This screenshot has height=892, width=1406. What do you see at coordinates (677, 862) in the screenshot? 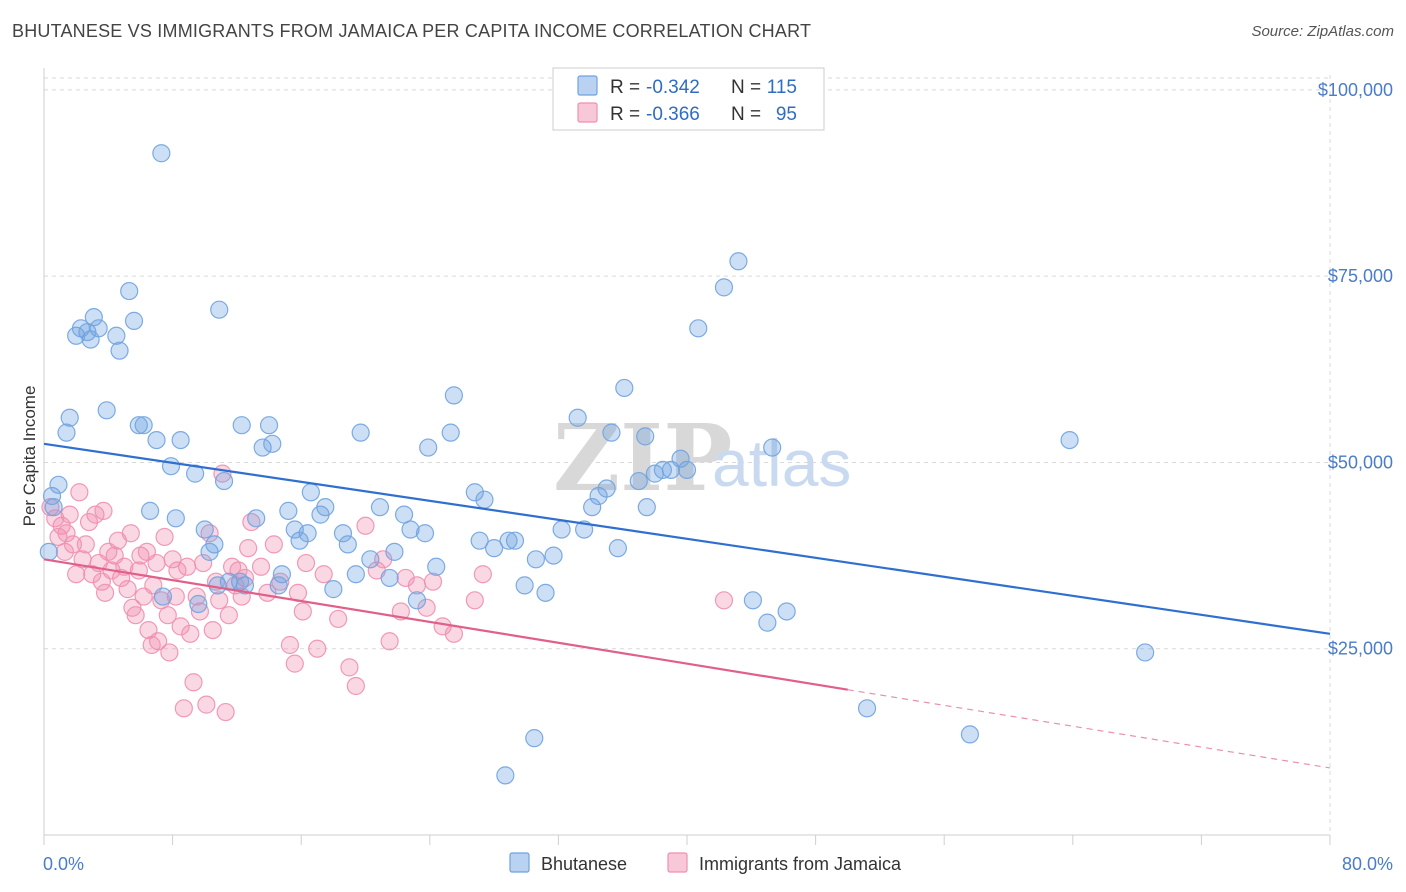
I see `bottom-legend-swatch-pink` at bounding box center [677, 862].